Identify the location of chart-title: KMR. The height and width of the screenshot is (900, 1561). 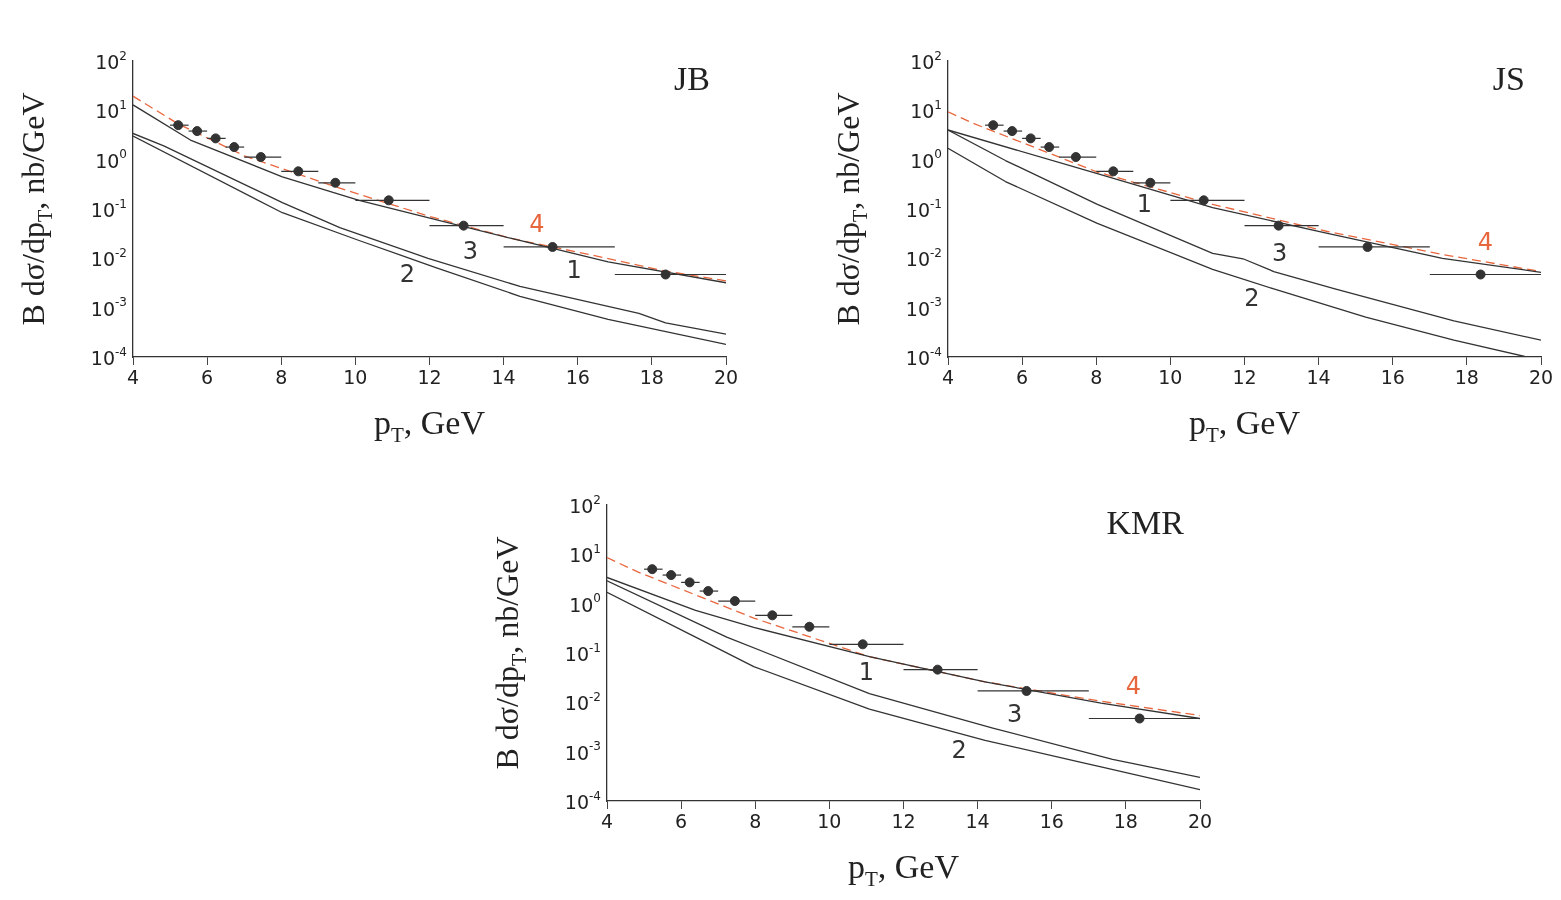
(1145, 522).